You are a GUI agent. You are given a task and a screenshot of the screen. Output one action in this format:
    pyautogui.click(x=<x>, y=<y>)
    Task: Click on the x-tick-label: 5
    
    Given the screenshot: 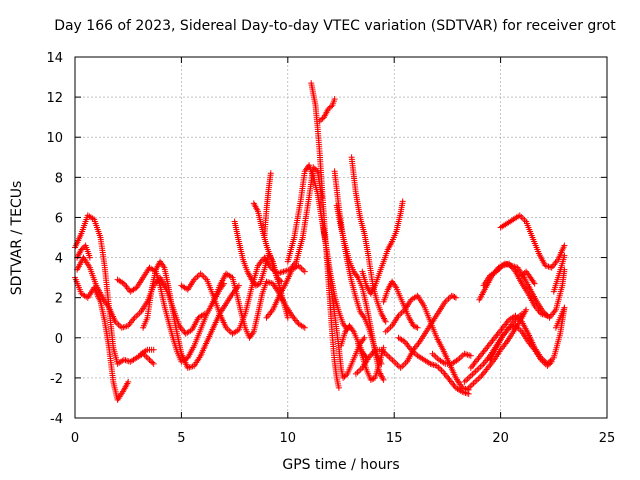 What is the action you would take?
    pyautogui.click(x=181, y=438)
    